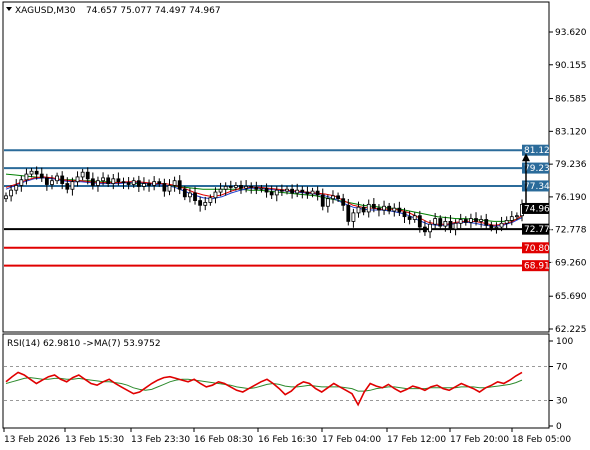 Image resolution: width=590 pixels, height=450 pixels. Describe the element at coordinates (571, 66) in the screenshot. I see `price-tick-label: 90.155` at that location.